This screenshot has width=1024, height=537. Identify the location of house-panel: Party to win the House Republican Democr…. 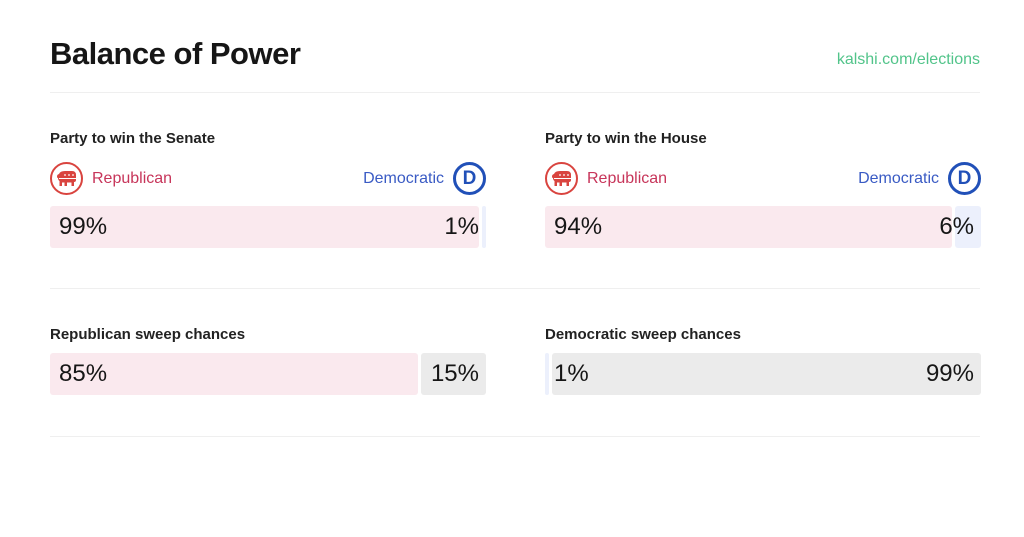
(763, 189).